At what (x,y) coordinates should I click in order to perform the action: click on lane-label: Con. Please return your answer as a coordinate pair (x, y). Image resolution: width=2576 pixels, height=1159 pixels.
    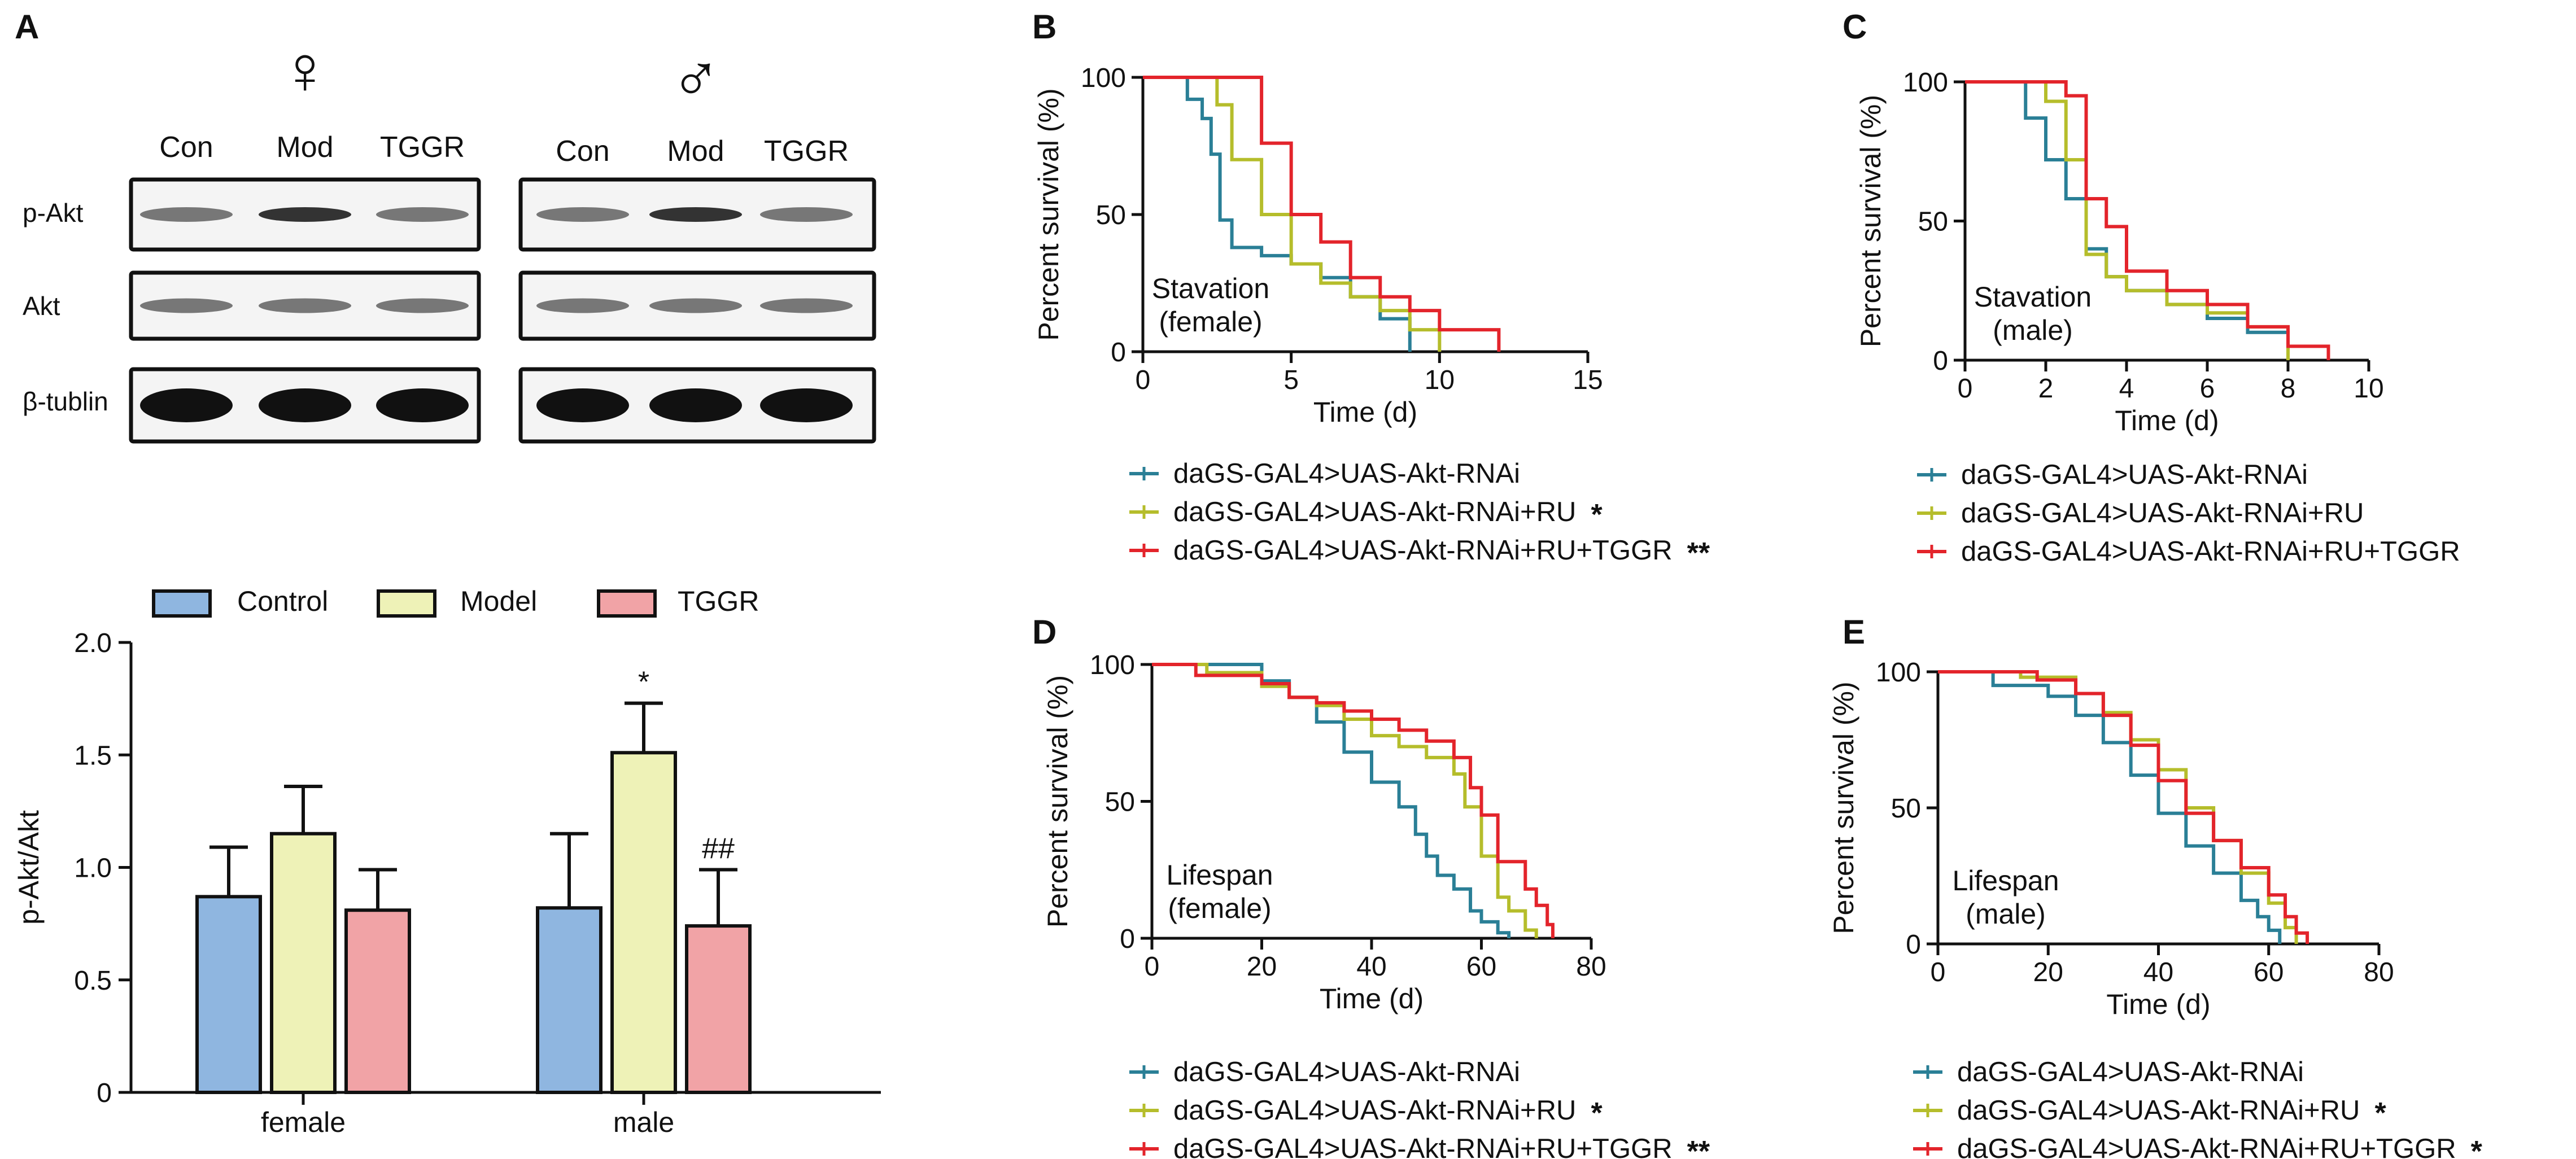
    Looking at the image, I should click on (186, 147).